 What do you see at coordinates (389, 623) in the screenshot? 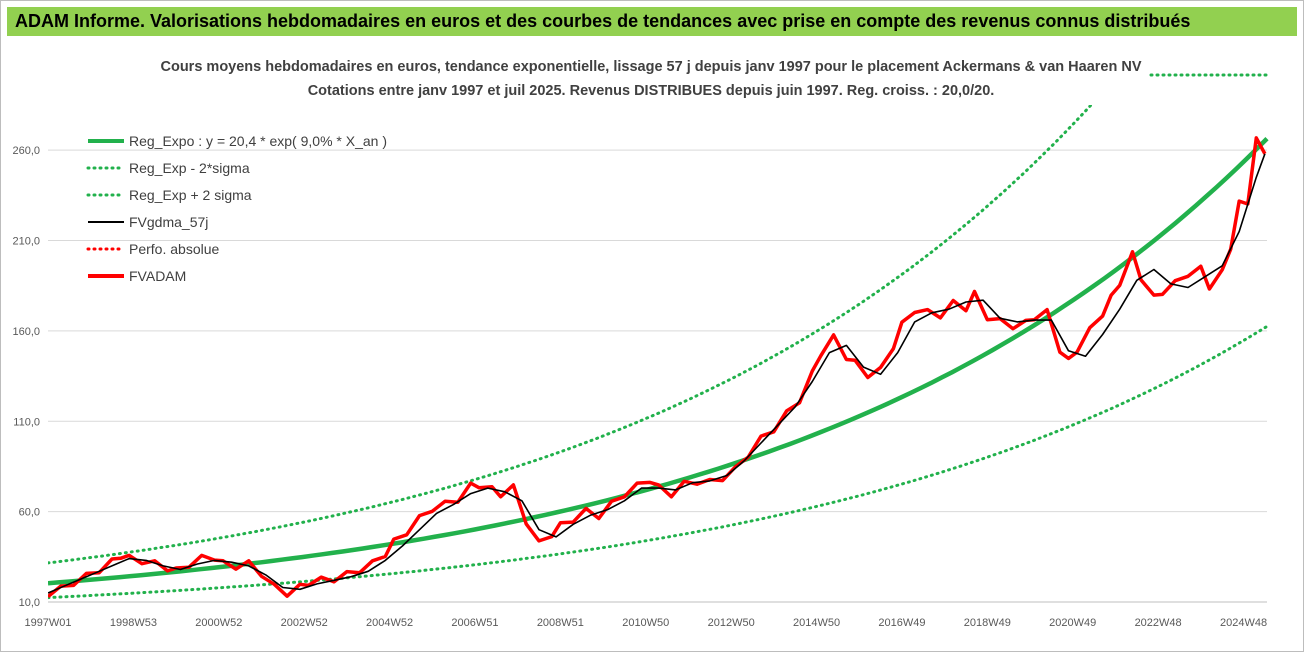
I see `x-tick-label: 2004W52` at bounding box center [389, 623].